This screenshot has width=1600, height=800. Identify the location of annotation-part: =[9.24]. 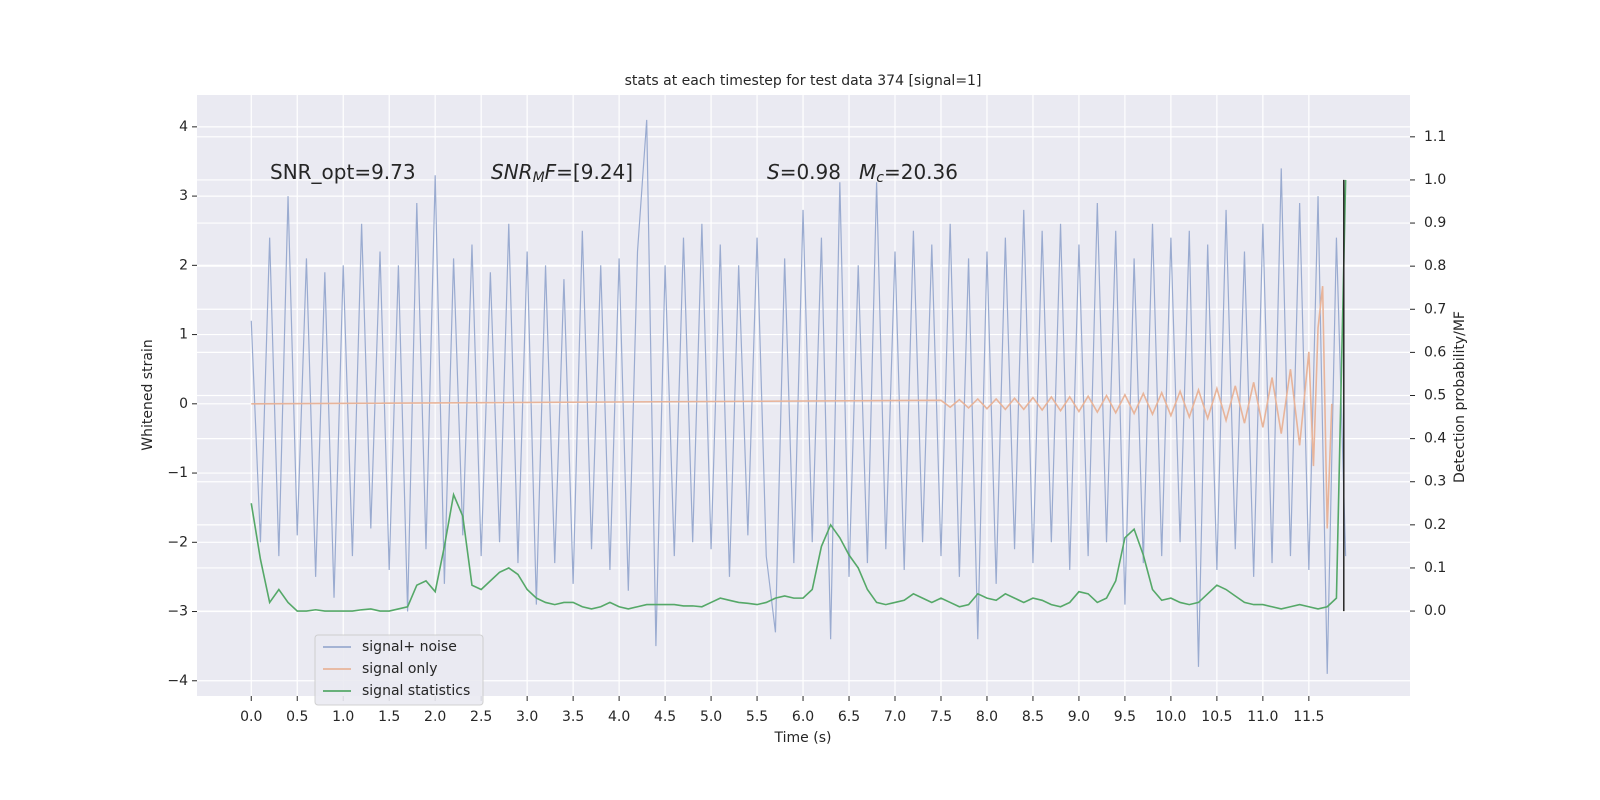
(594, 172).